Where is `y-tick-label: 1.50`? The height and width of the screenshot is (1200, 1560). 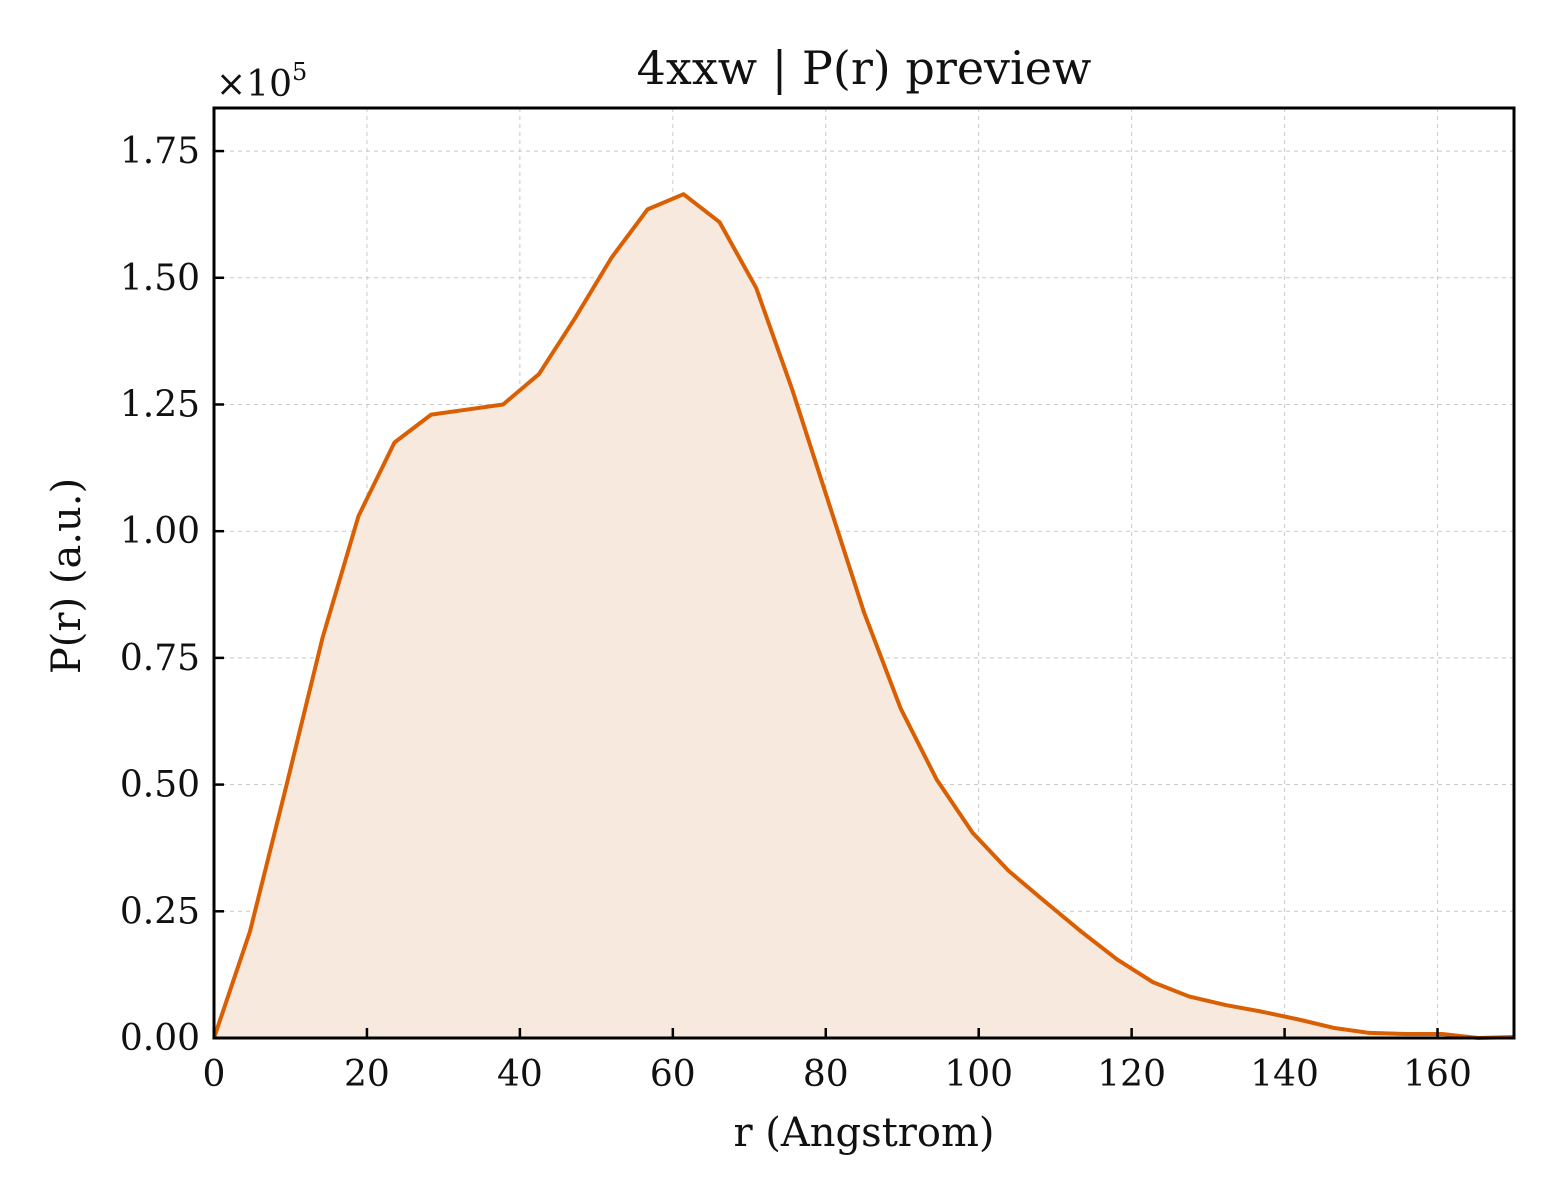
y-tick-label: 1.50 is located at coordinates (160, 278).